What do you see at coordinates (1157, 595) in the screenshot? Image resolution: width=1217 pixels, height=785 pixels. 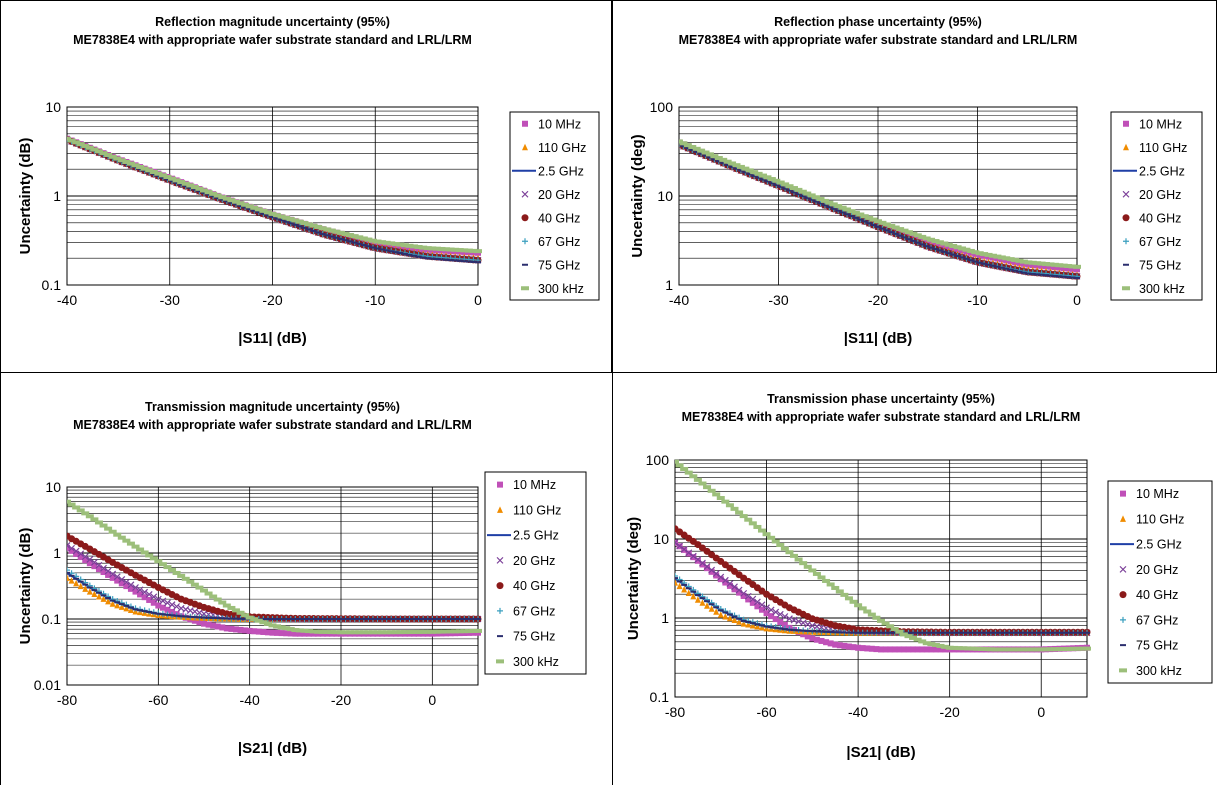 I see `legend-label: 40 GHz` at bounding box center [1157, 595].